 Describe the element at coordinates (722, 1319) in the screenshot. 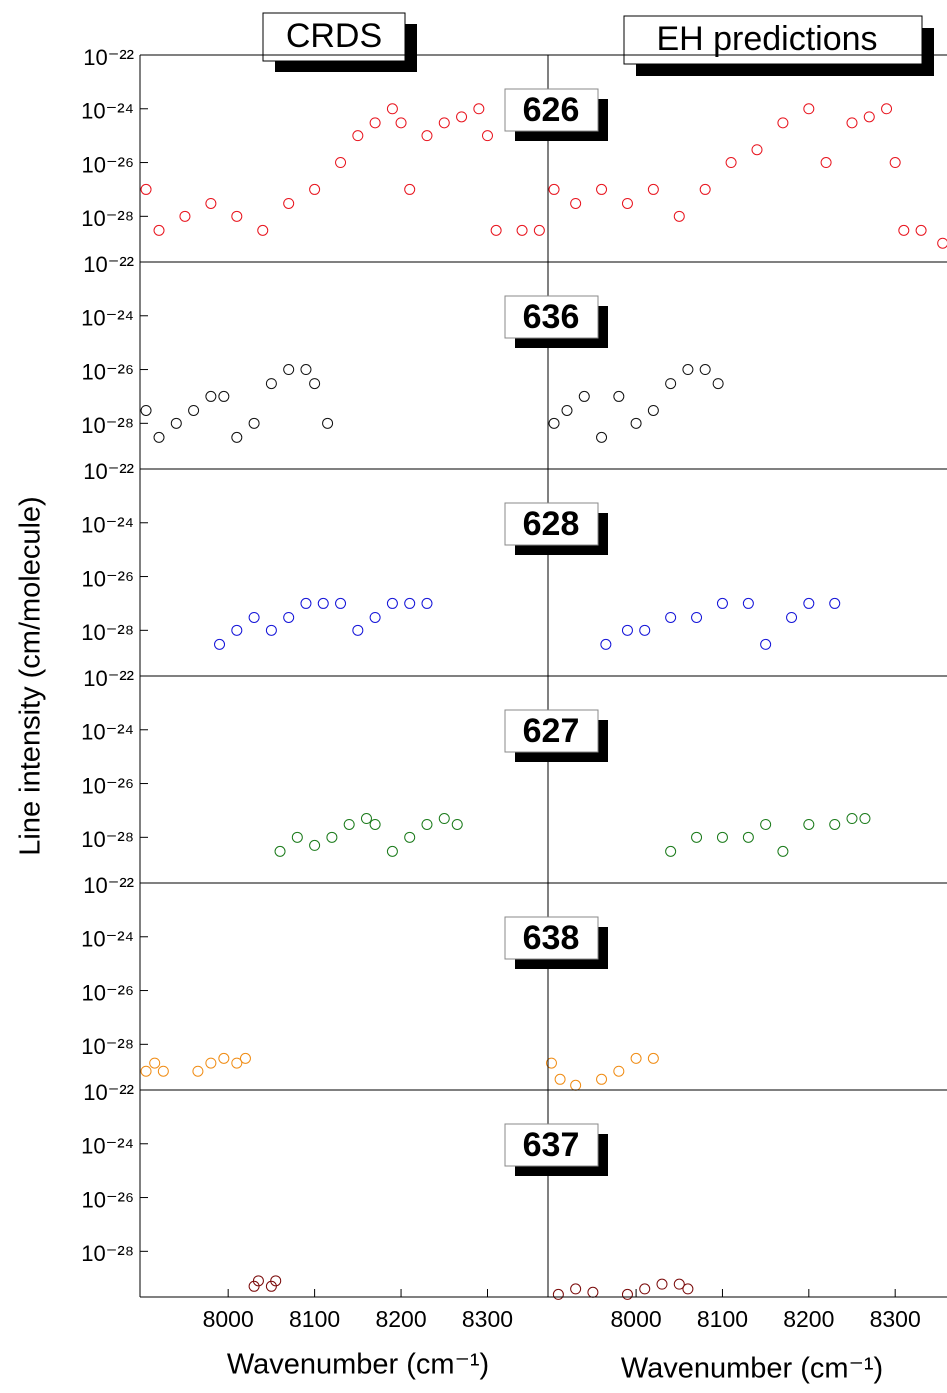

I see `x-tick-label: 8100` at that location.